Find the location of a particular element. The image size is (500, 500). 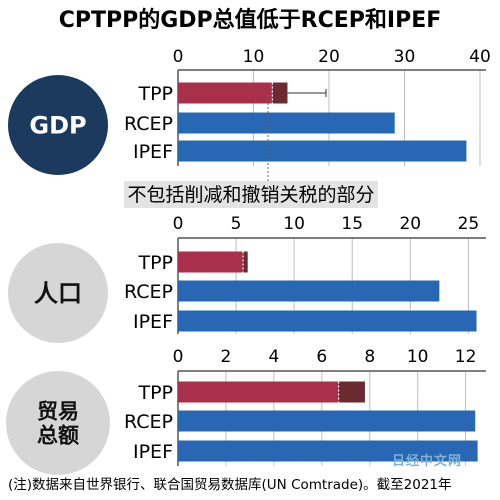

chart-title: CPTPP的GDP总值低于RCEP和IPEF is located at coordinates (250, 20).